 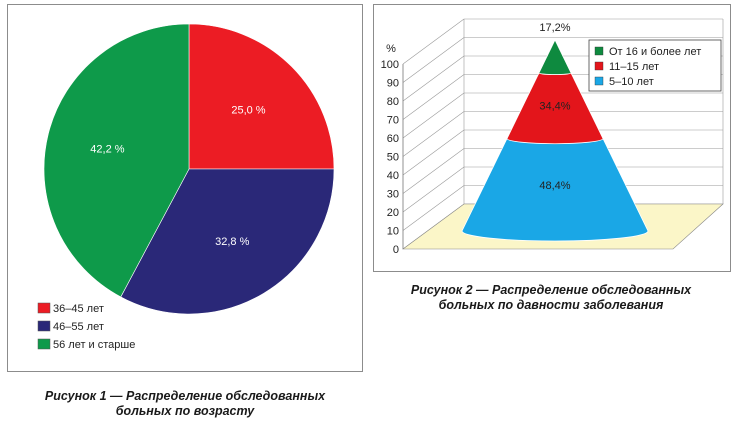 What do you see at coordinates (107, 150) in the screenshot?
I see `pie-value-label: 42,2 %` at bounding box center [107, 150].